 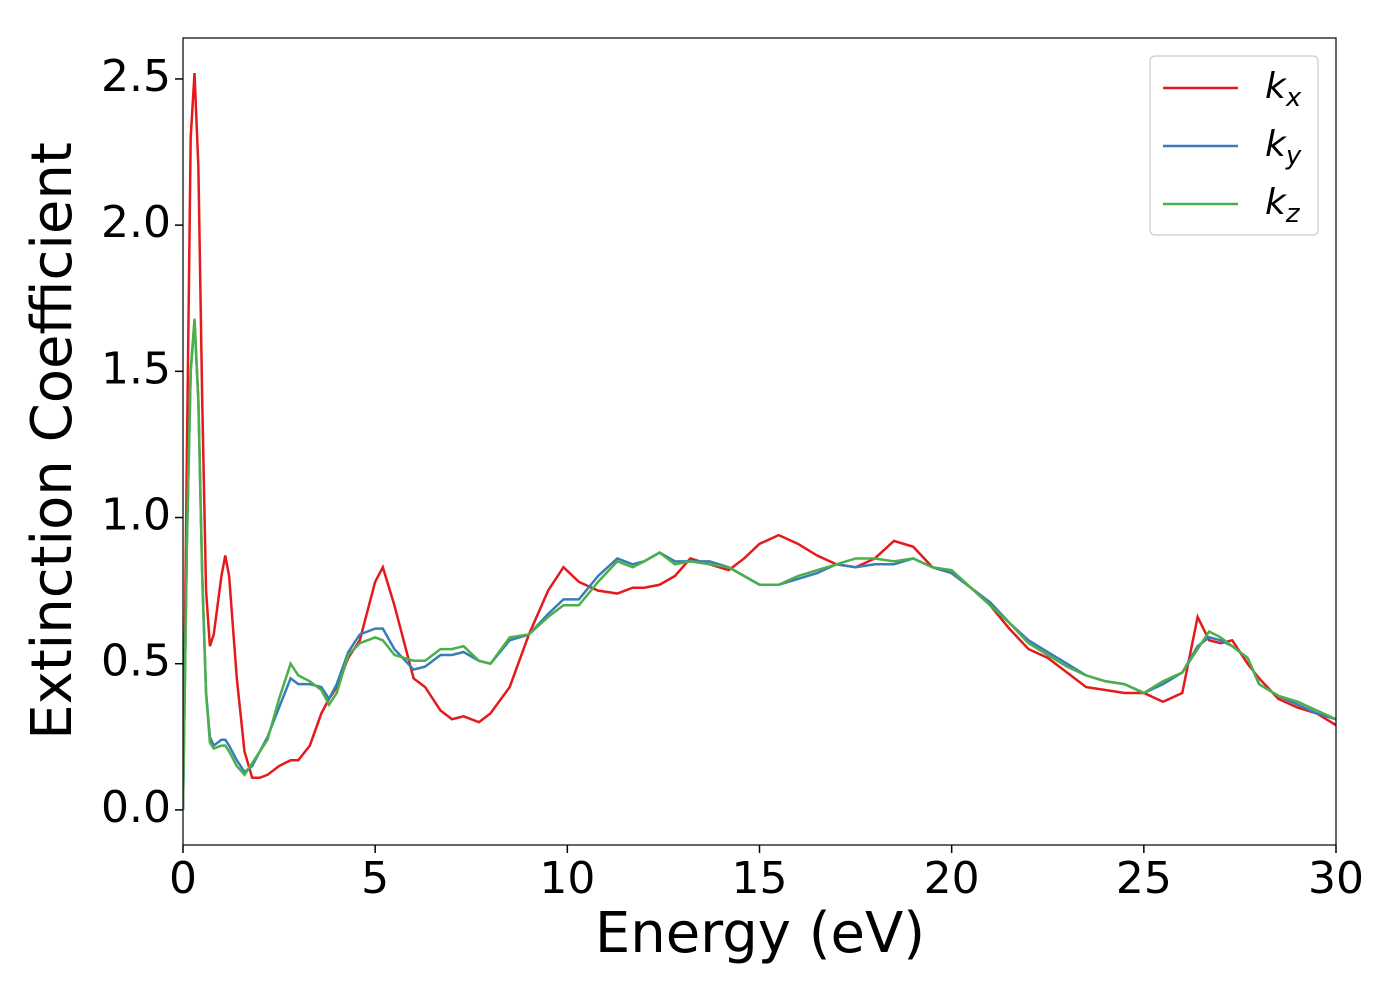 What do you see at coordinates (136, 661) in the screenshot?
I see `y-tick-label: 0.5` at bounding box center [136, 661].